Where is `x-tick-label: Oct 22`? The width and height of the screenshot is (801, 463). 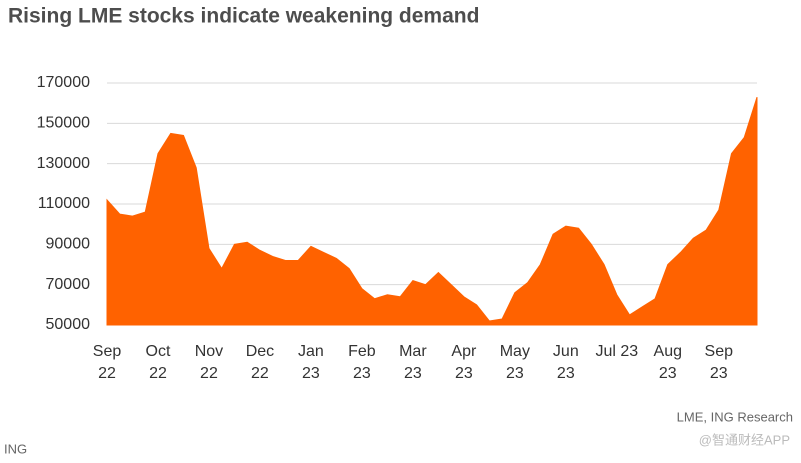 x-tick-label: Oct 22 is located at coordinates (158, 362).